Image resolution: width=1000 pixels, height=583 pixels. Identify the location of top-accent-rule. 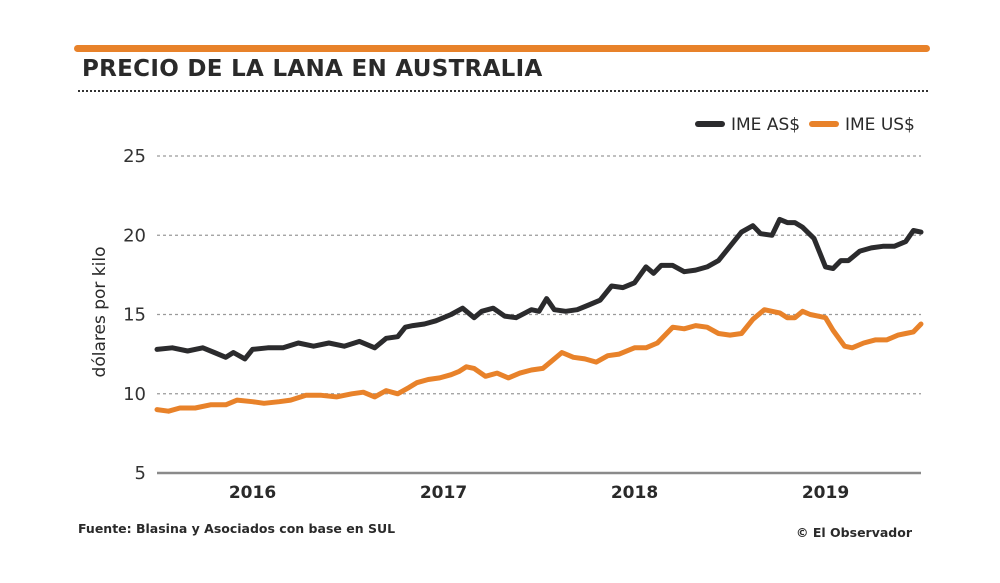
(502, 48).